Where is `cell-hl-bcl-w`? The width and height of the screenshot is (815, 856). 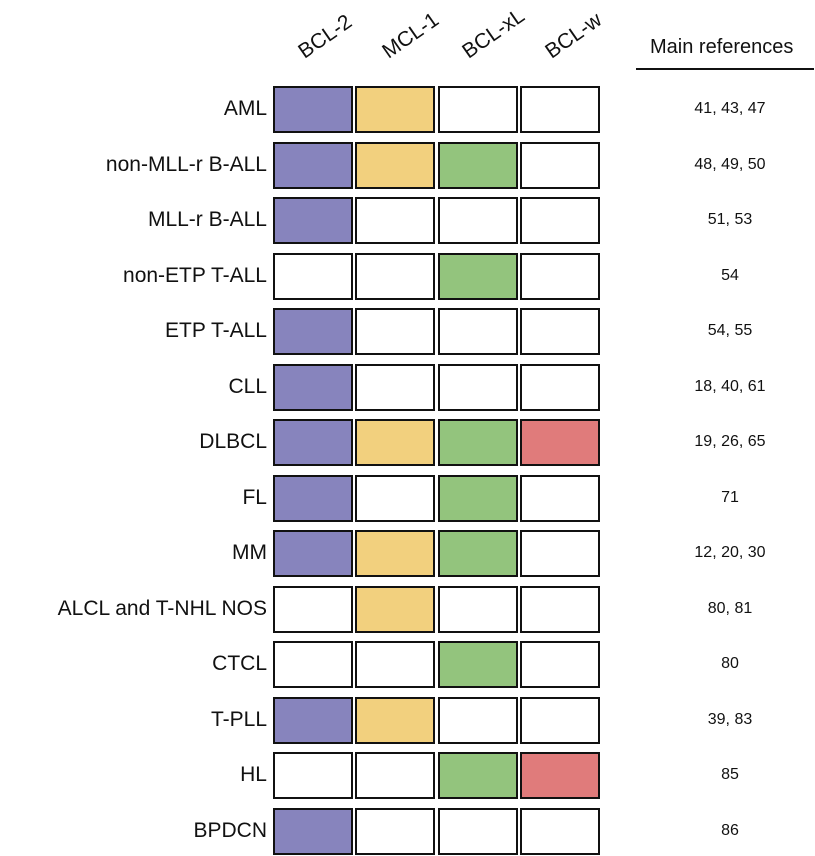
cell-hl-bcl-w is located at coordinates (560, 775).